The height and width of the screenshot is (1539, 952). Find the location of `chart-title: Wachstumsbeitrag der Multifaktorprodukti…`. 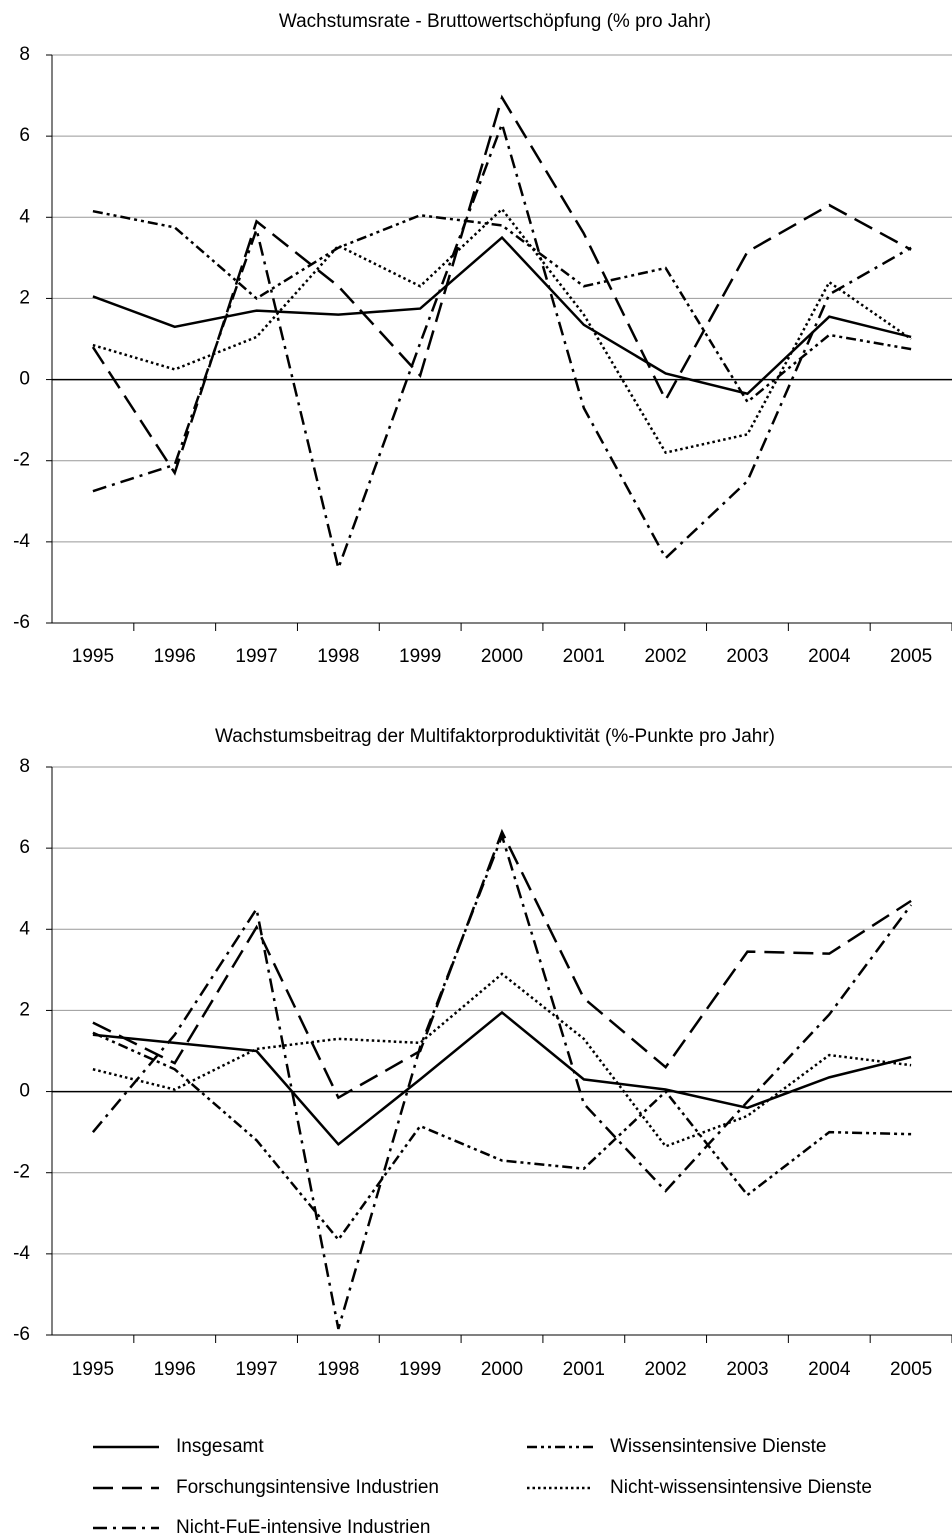

chart-title: Wachstumsbeitrag der Multifaktorprodukti… is located at coordinates (495, 736).